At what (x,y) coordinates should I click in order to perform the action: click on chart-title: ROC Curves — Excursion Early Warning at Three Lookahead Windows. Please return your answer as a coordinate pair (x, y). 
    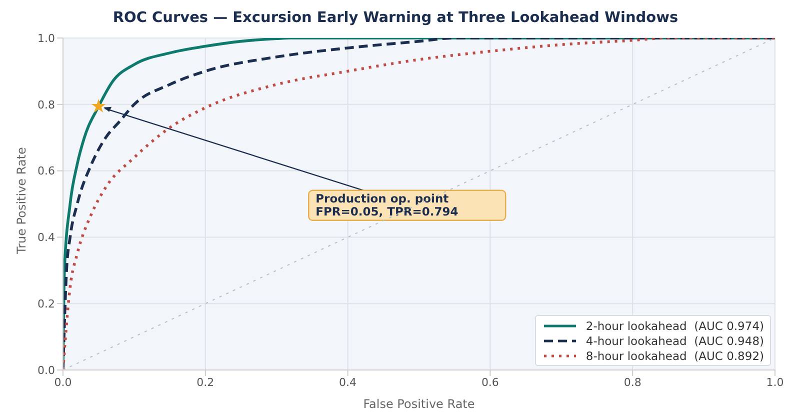
    Looking at the image, I should click on (396, 18).